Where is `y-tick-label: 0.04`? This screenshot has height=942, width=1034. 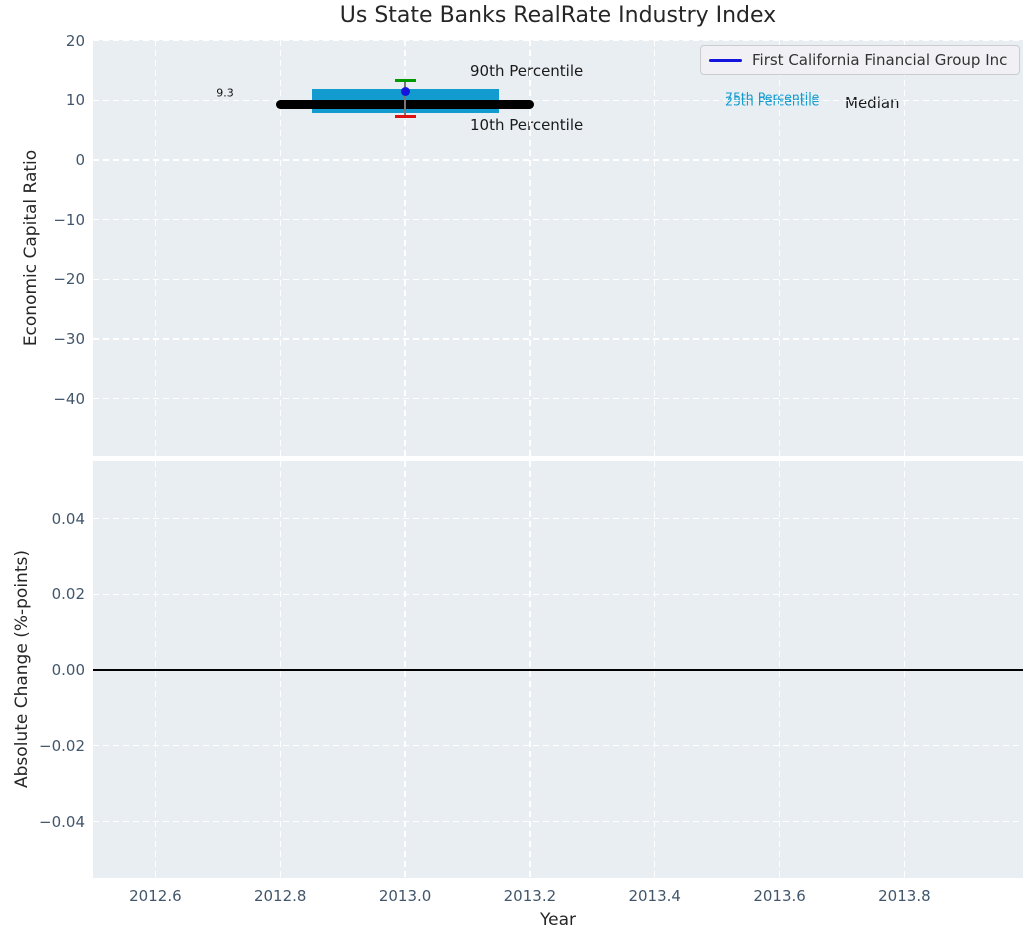
y-tick-label: 0.04 is located at coordinates (68, 518).